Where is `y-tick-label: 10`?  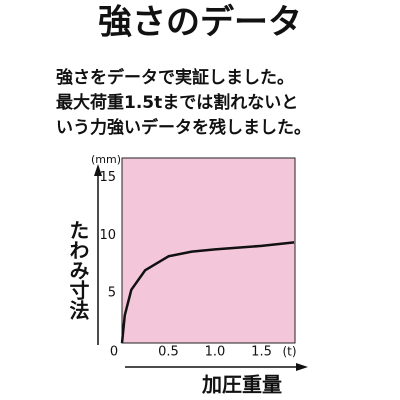 y-tick-label: 10 is located at coordinates (107, 235).